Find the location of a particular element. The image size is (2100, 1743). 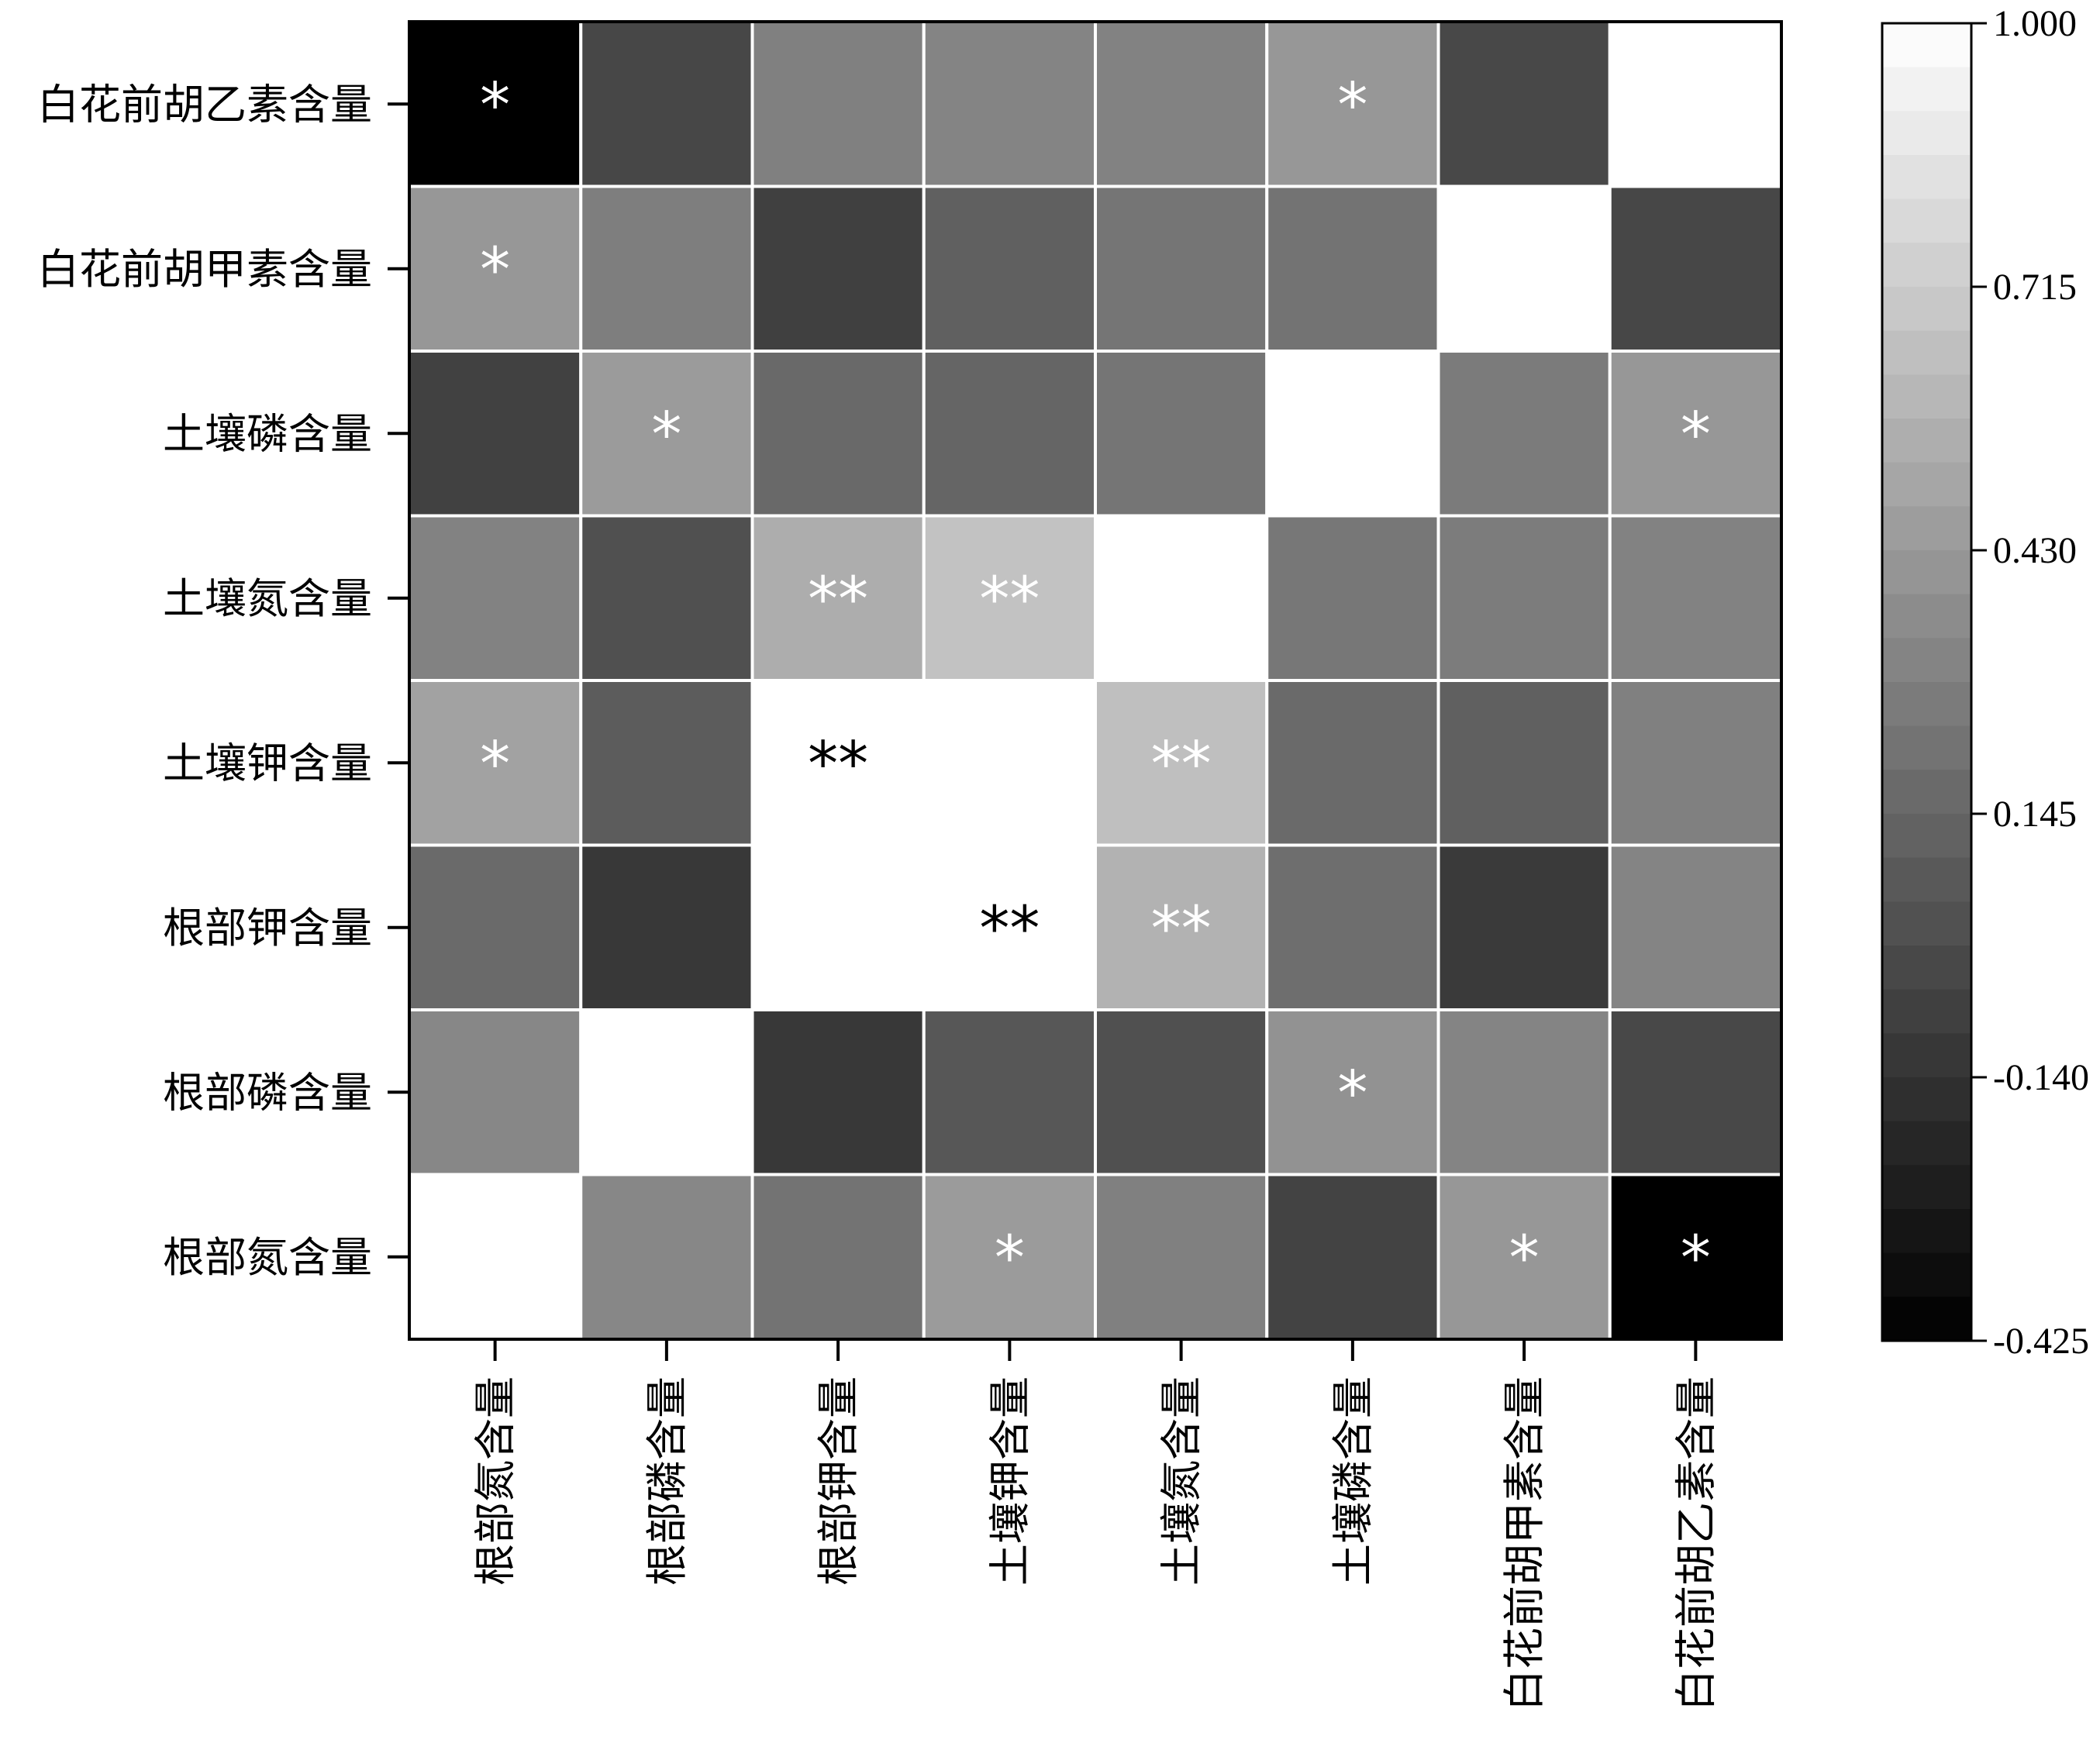

colorbar-tick-label: 1.000 is located at coordinates (2035, 23).